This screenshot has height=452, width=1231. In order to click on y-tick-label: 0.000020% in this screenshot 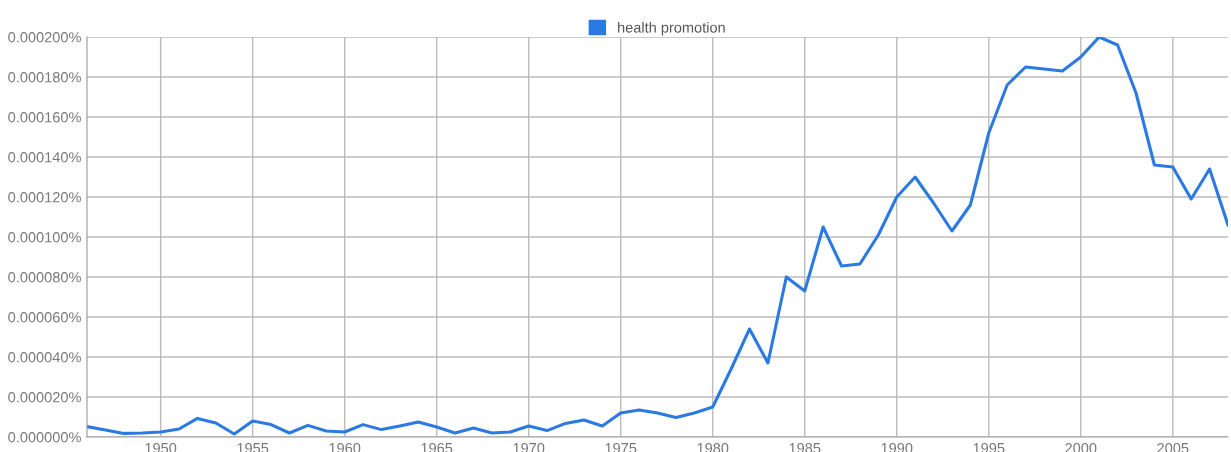, I will do `click(44, 397)`.